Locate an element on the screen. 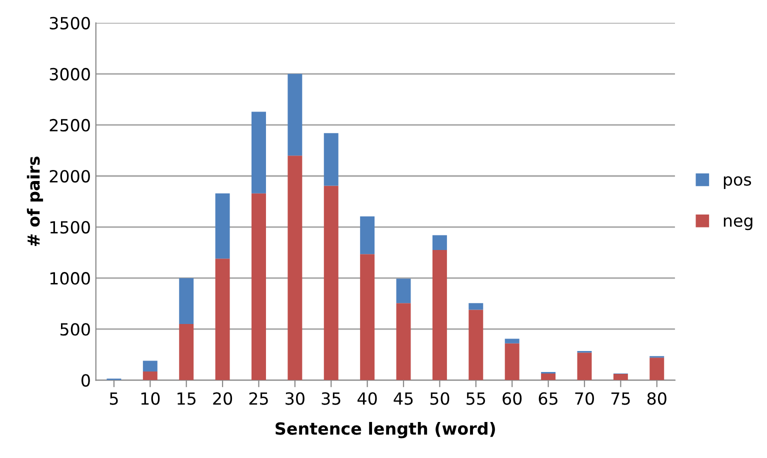  legend-label: pos is located at coordinates (738, 183).